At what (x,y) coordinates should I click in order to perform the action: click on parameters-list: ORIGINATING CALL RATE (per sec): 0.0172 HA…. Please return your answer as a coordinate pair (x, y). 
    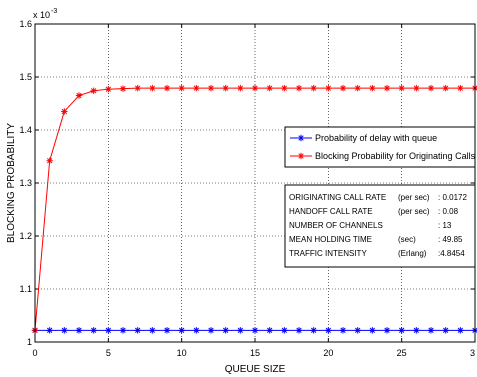
    Looking at the image, I should click on (378, 225).